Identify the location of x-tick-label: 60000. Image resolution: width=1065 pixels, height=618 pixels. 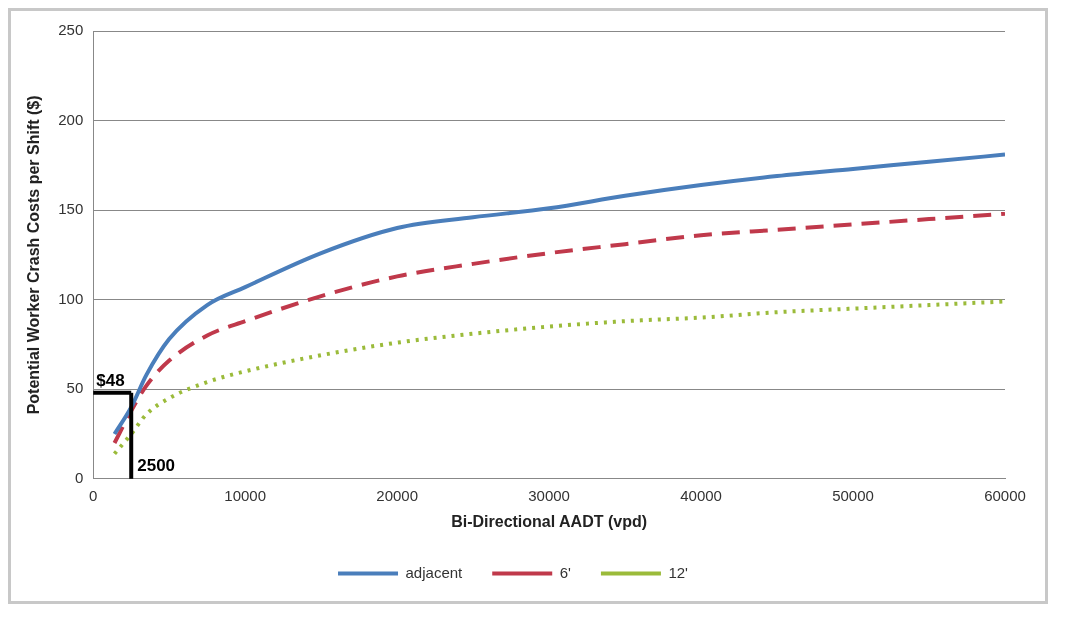
(1005, 495).